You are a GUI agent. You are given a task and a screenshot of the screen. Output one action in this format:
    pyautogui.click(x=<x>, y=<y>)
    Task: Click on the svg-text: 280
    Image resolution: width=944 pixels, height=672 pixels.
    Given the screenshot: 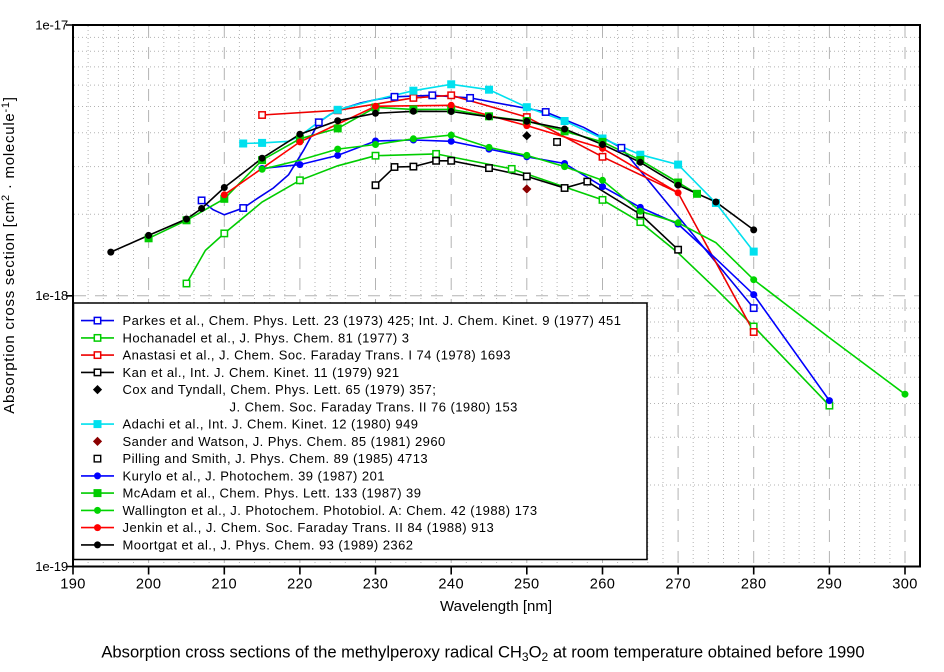 What is the action you would take?
    pyautogui.click(x=754, y=585)
    